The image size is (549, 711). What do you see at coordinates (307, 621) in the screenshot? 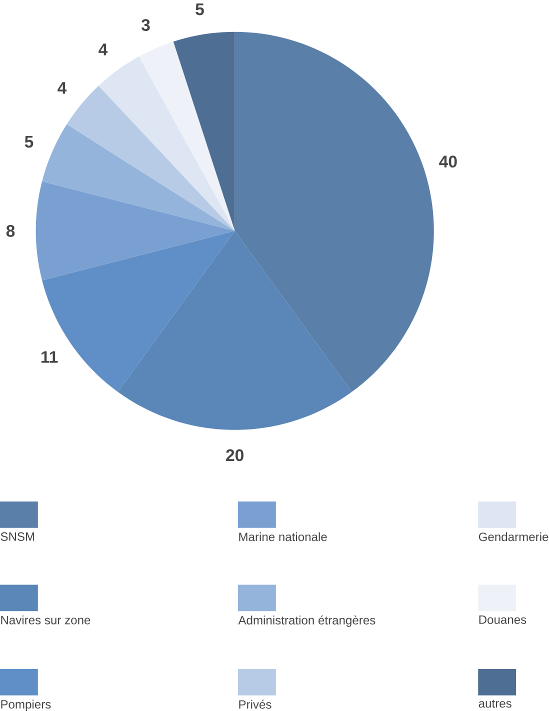
I see `legend-label: Administration étrangères` at bounding box center [307, 621].